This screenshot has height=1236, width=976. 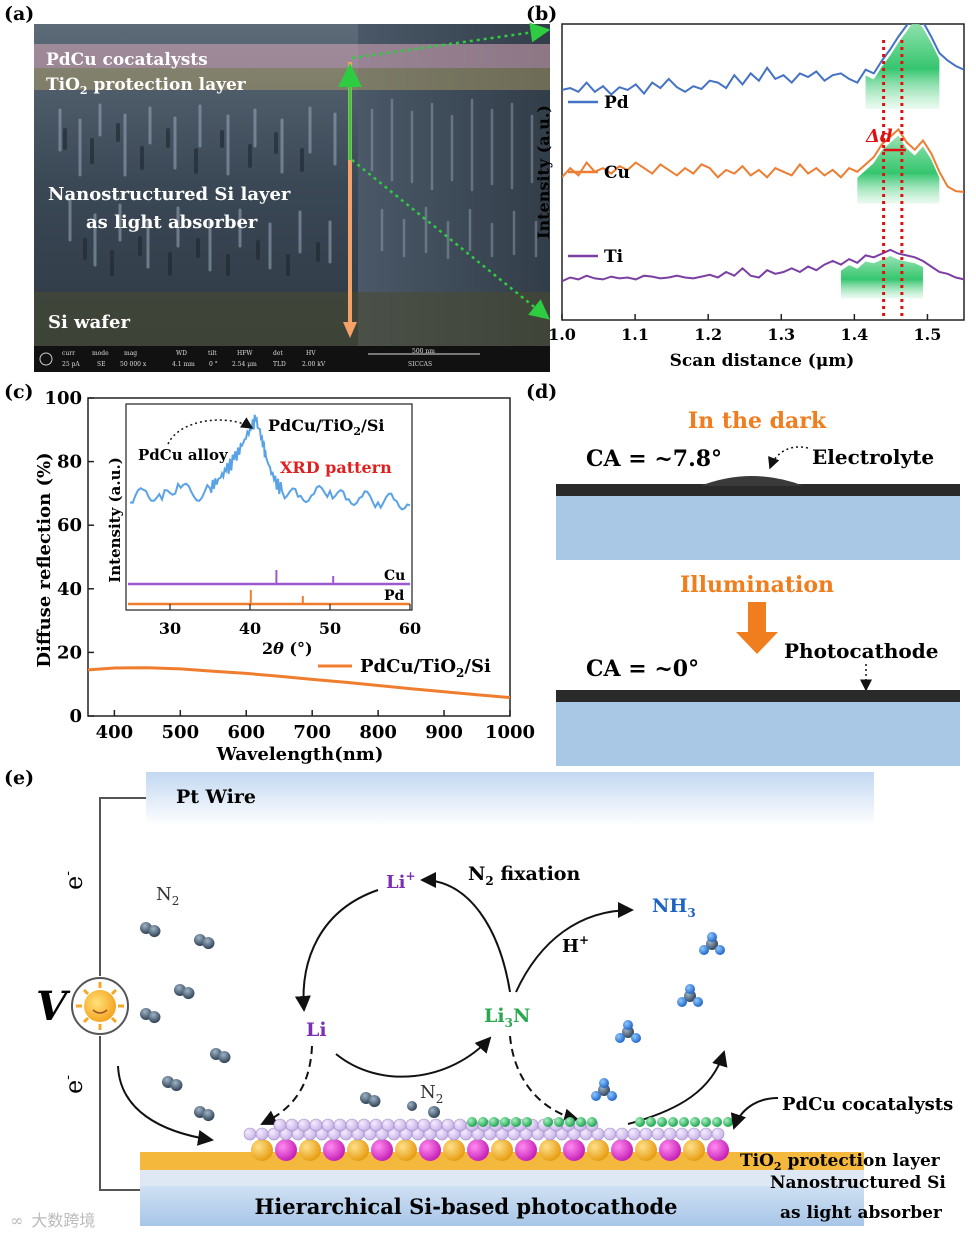 What do you see at coordinates (210, 431) in the screenshot?
I see `xrd-peak-pointer` at bounding box center [210, 431].